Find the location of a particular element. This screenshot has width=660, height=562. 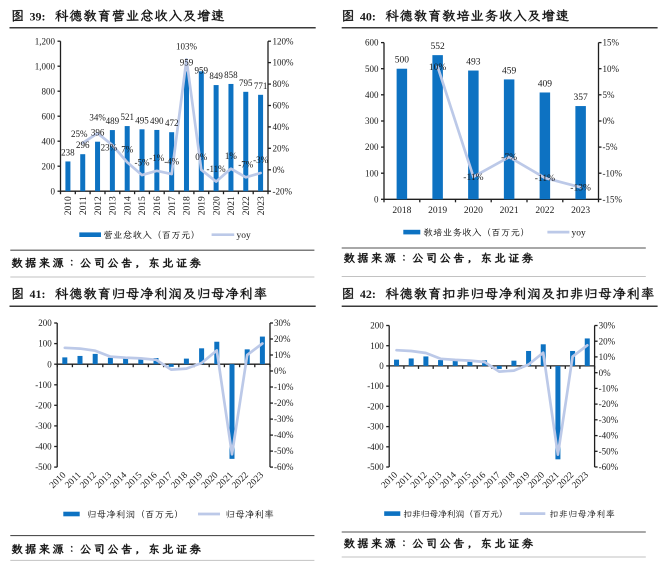

svg-text: 1,200 is located at coordinates (45, 41).